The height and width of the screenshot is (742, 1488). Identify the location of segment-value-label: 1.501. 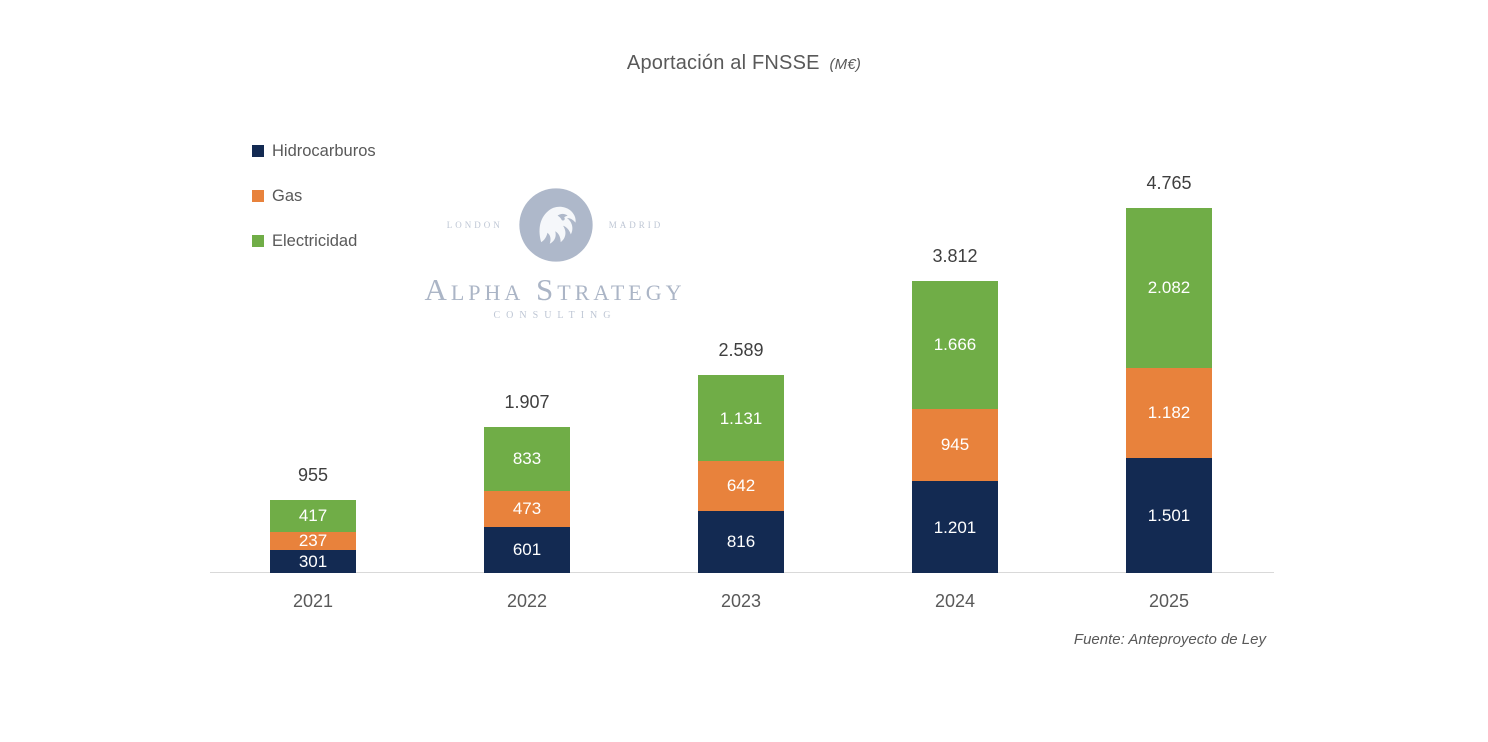
(1169, 516).